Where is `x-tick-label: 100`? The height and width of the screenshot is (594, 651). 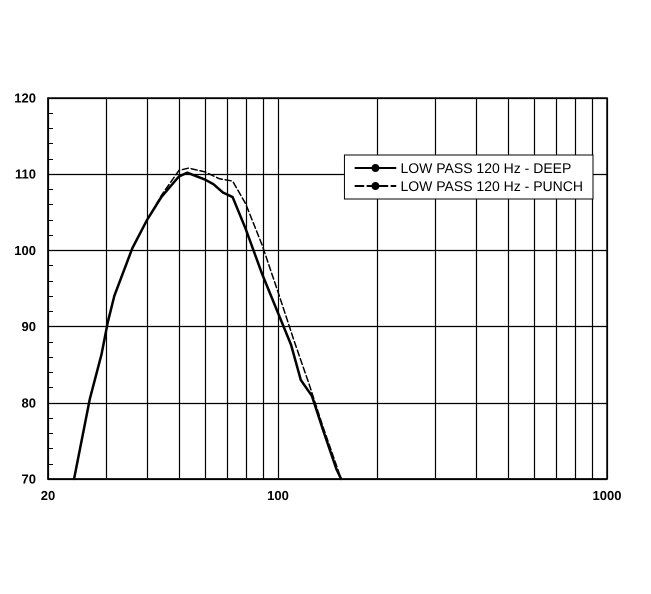
x-tick-label: 100 is located at coordinates (278, 495).